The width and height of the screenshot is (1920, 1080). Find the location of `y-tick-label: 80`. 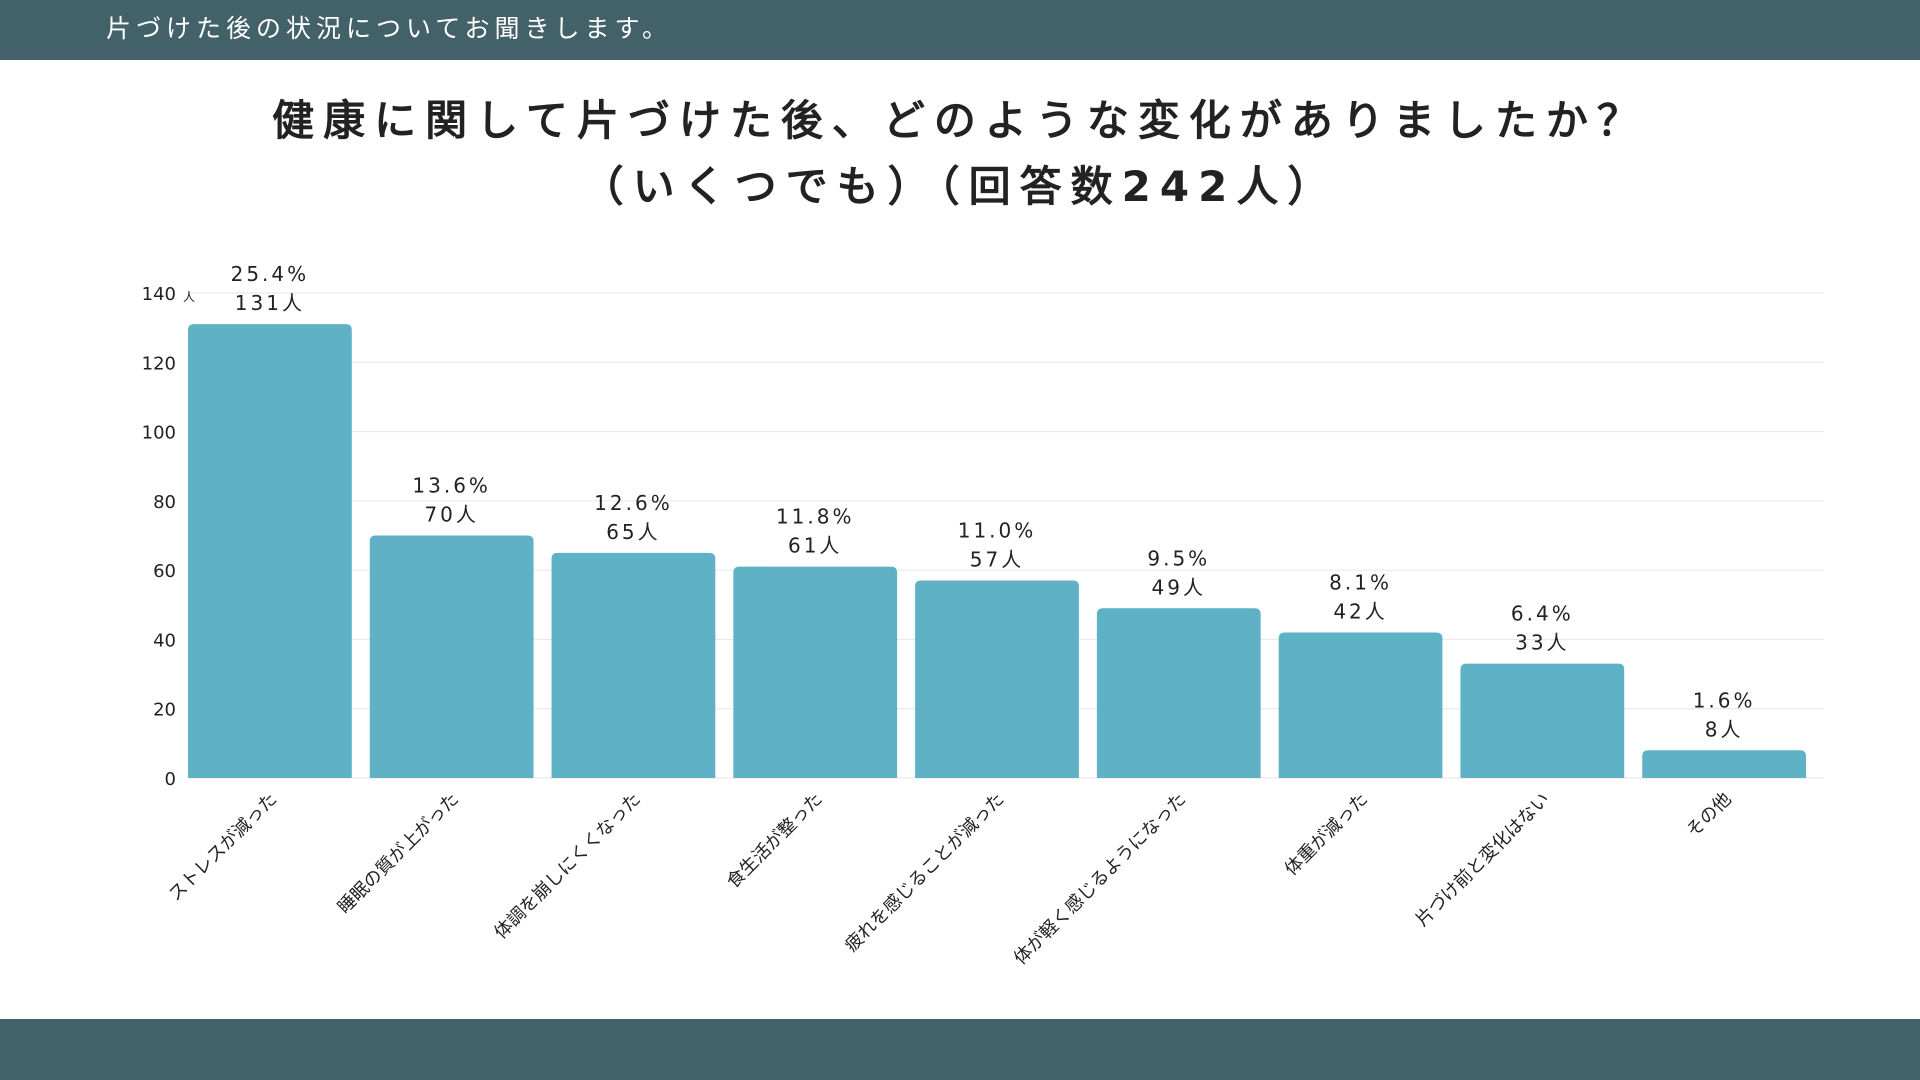

y-tick-label: 80 is located at coordinates (164, 502).